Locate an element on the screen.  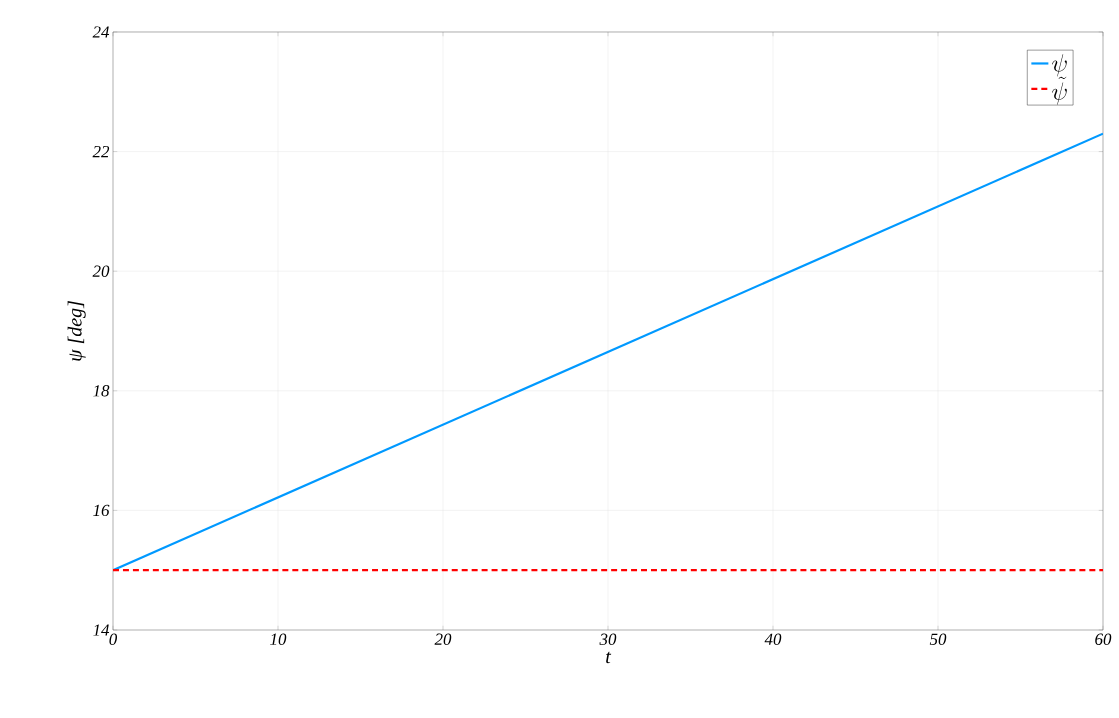
y-tick-label: 18 is located at coordinates (101, 391).